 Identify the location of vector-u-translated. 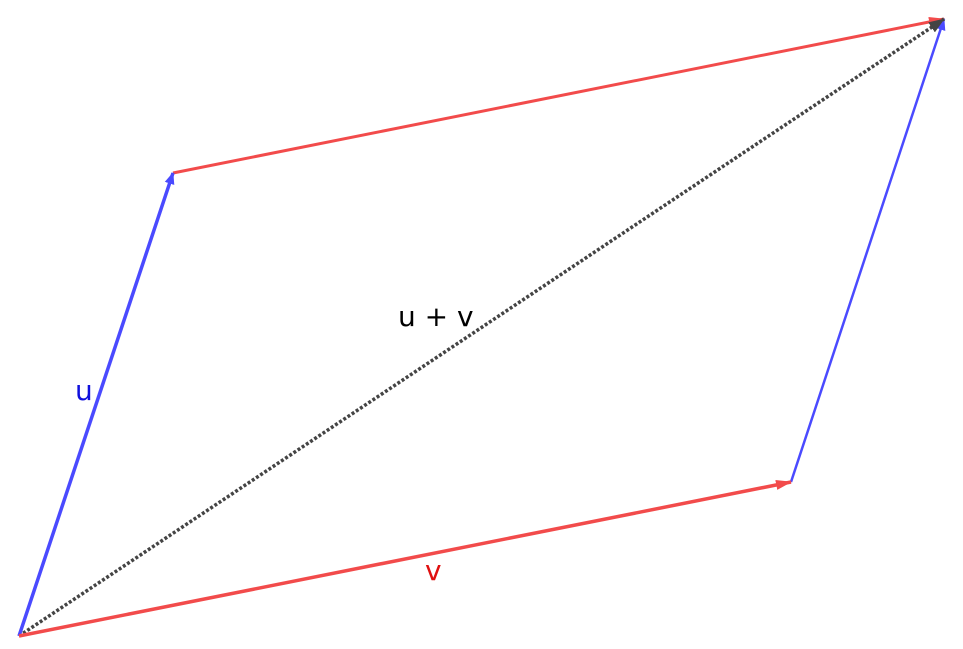
(867, 250).